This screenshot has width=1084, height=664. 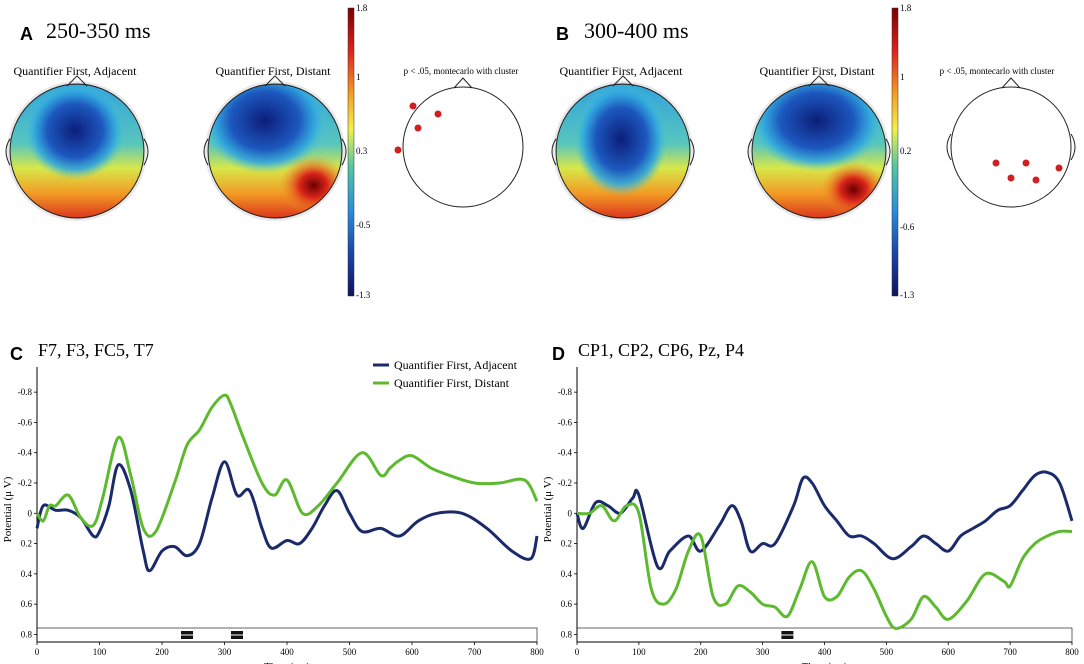 I want to click on chart-c-ytick-label-6: 0.4, so click(x=27, y=574).